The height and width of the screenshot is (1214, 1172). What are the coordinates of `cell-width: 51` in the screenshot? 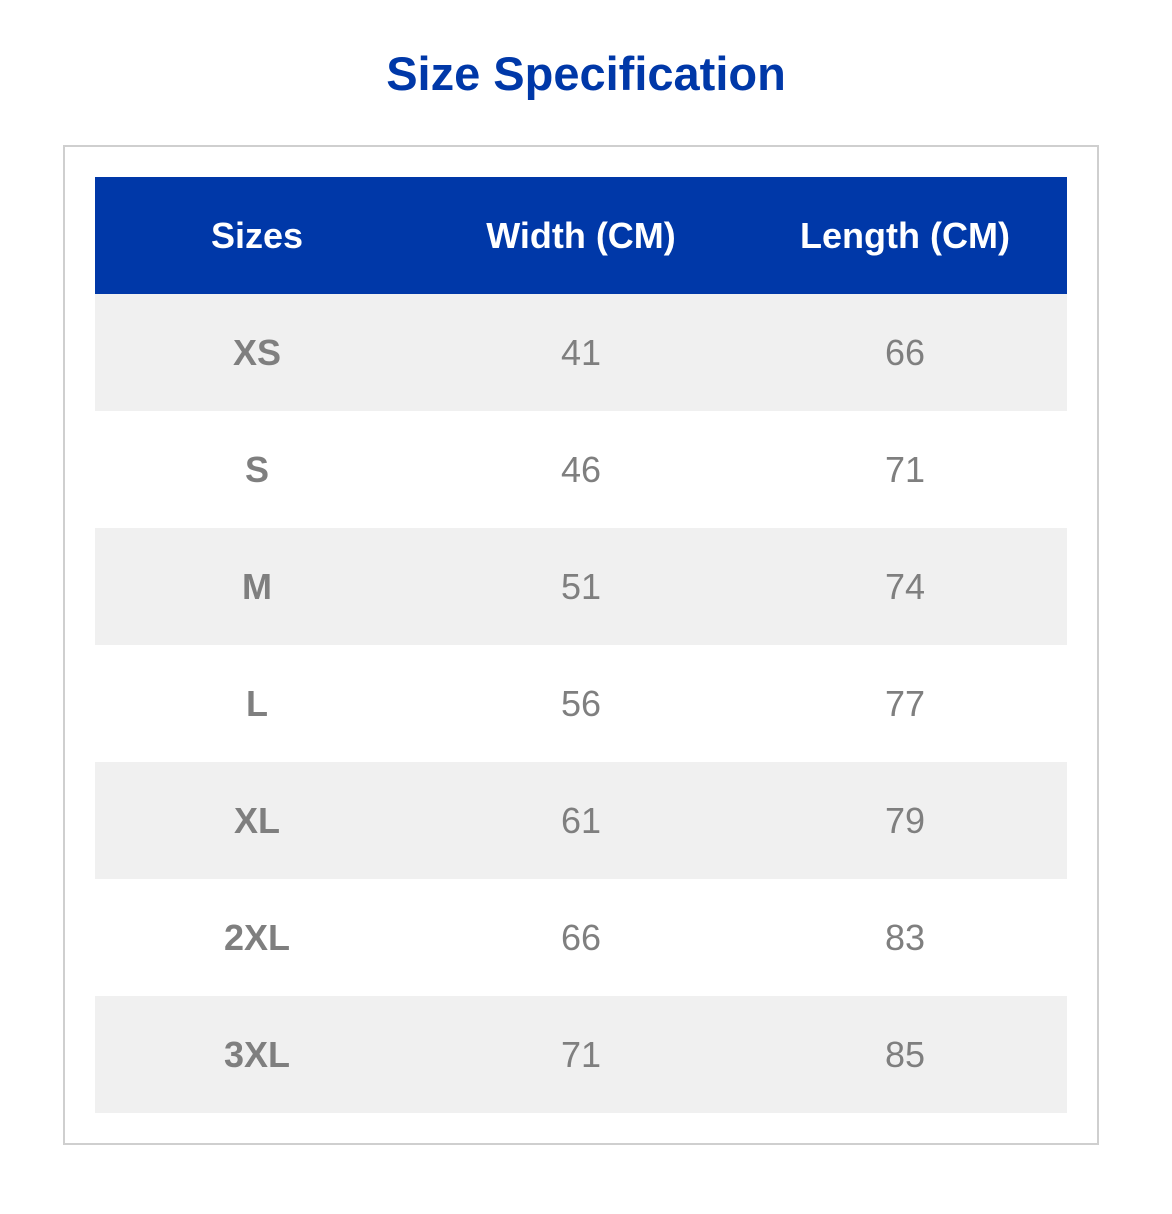 It's located at (581, 586).